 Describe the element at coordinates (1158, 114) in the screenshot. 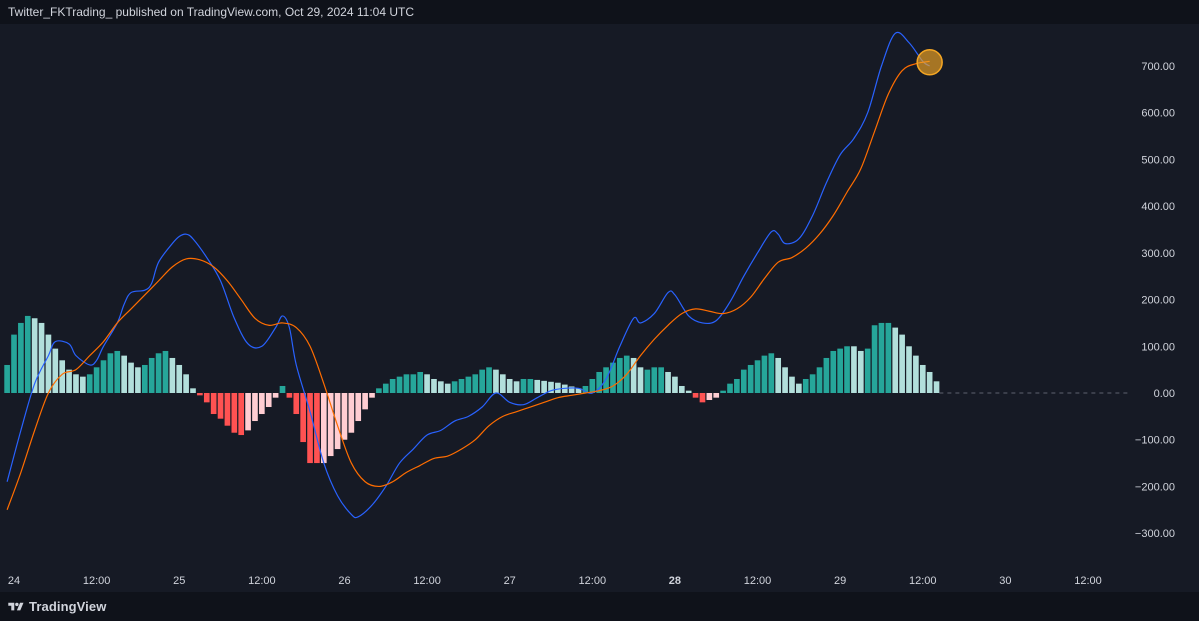

I see `y-tick-label: 600.00` at that location.